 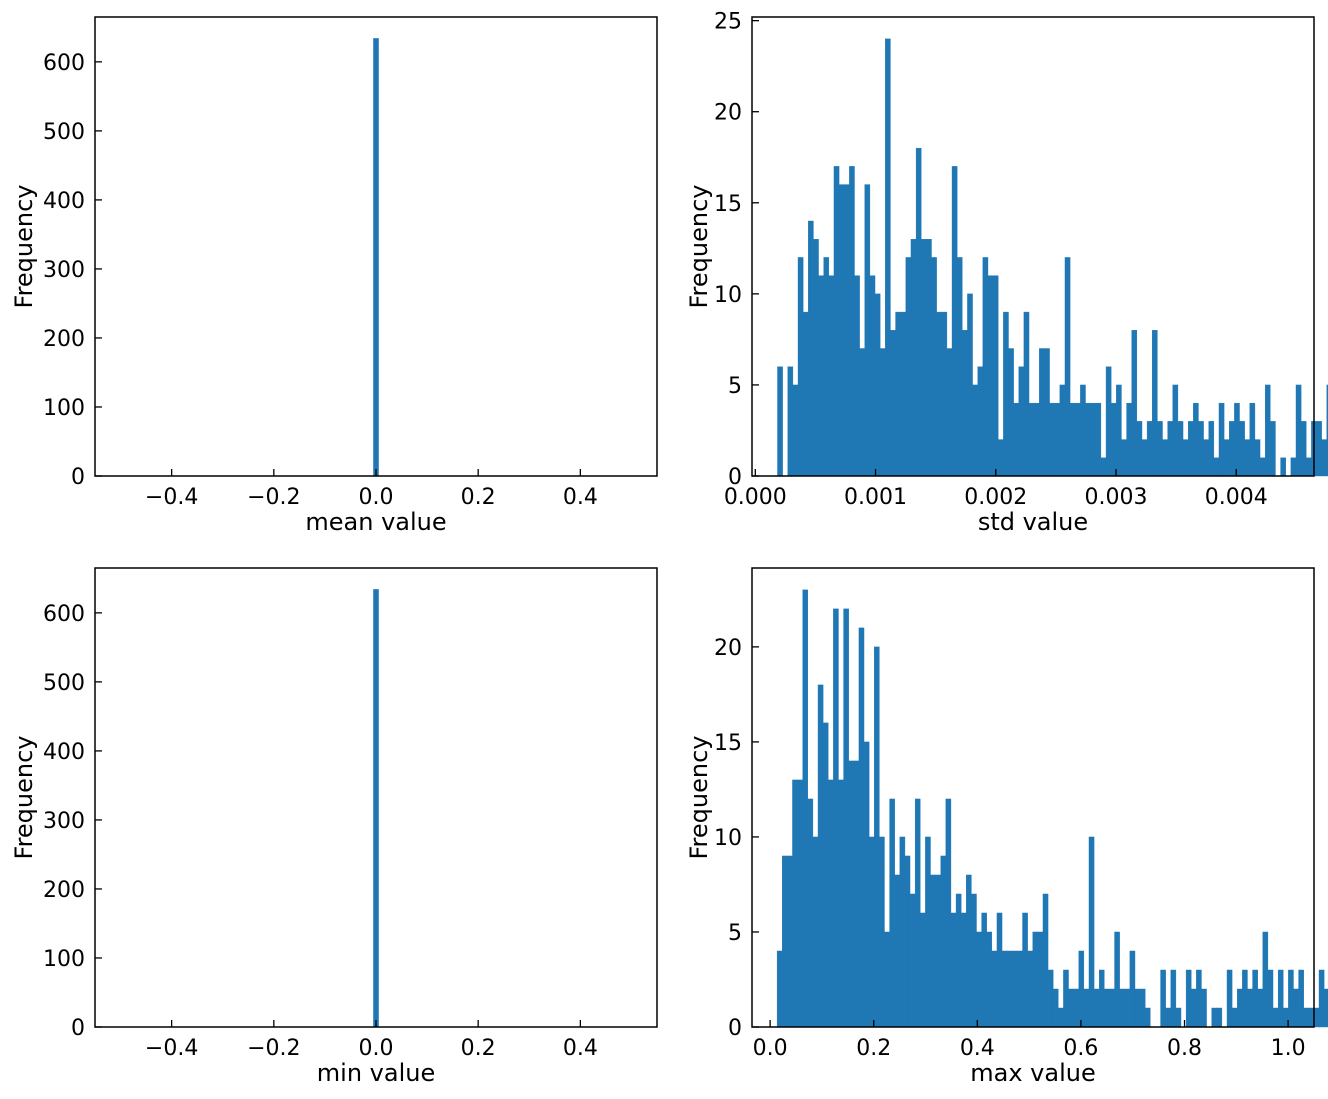 What do you see at coordinates (699, 247) in the screenshot?
I see `y-axis-label: Frequency` at bounding box center [699, 247].